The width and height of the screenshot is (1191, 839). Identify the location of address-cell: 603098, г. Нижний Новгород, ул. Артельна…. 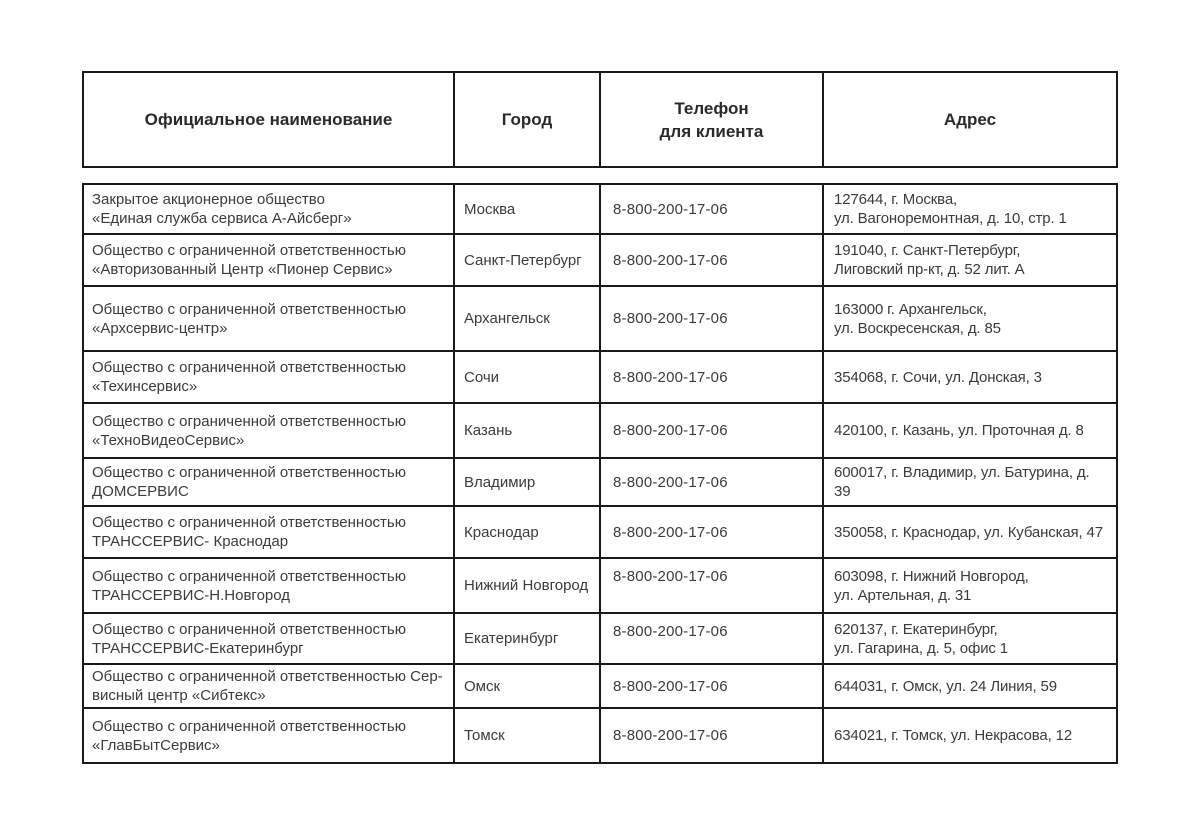
(931, 585).